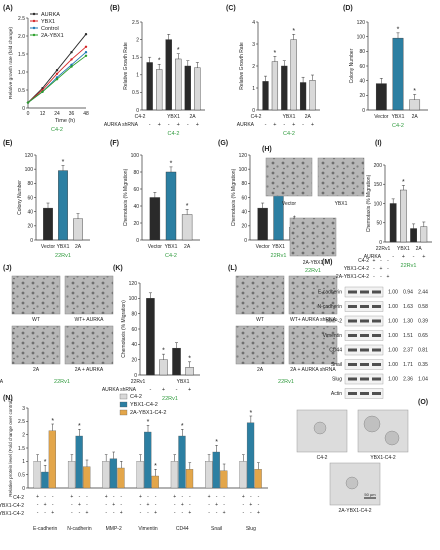 The height and width of the screenshot is (550, 440). I want to click on y-tick-label: 3, so click(23, 409).